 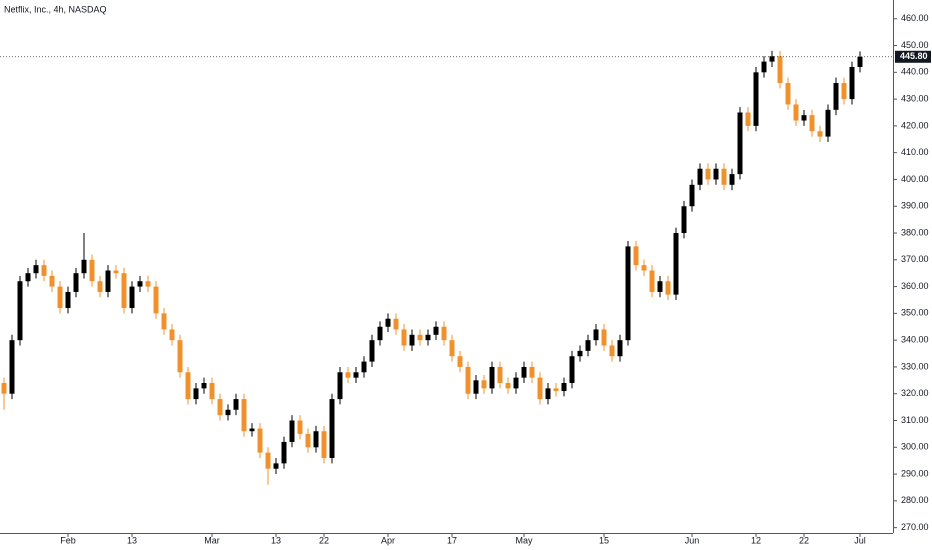 What do you see at coordinates (68, 540) in the screenshot?
I see `x-tick-label: Feb` at bounding box center [68, 540].